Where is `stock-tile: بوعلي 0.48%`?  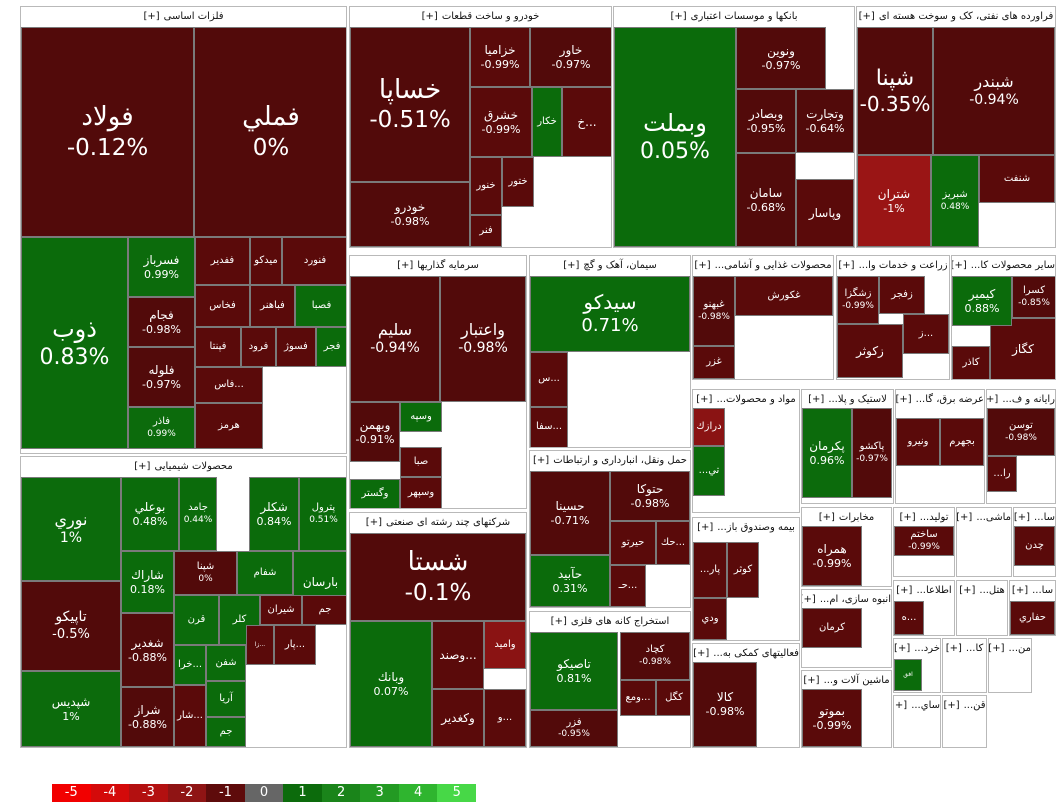
stock-tile: بوعلي 0.48% is located at coordinates (150, 514).